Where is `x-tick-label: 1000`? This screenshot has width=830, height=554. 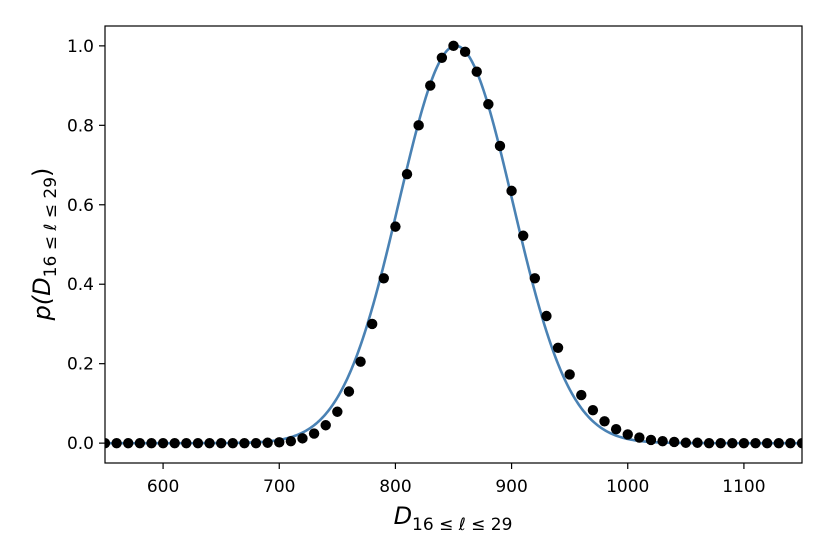
x-tick-label: 1000 is located at coordinates (627, 487).